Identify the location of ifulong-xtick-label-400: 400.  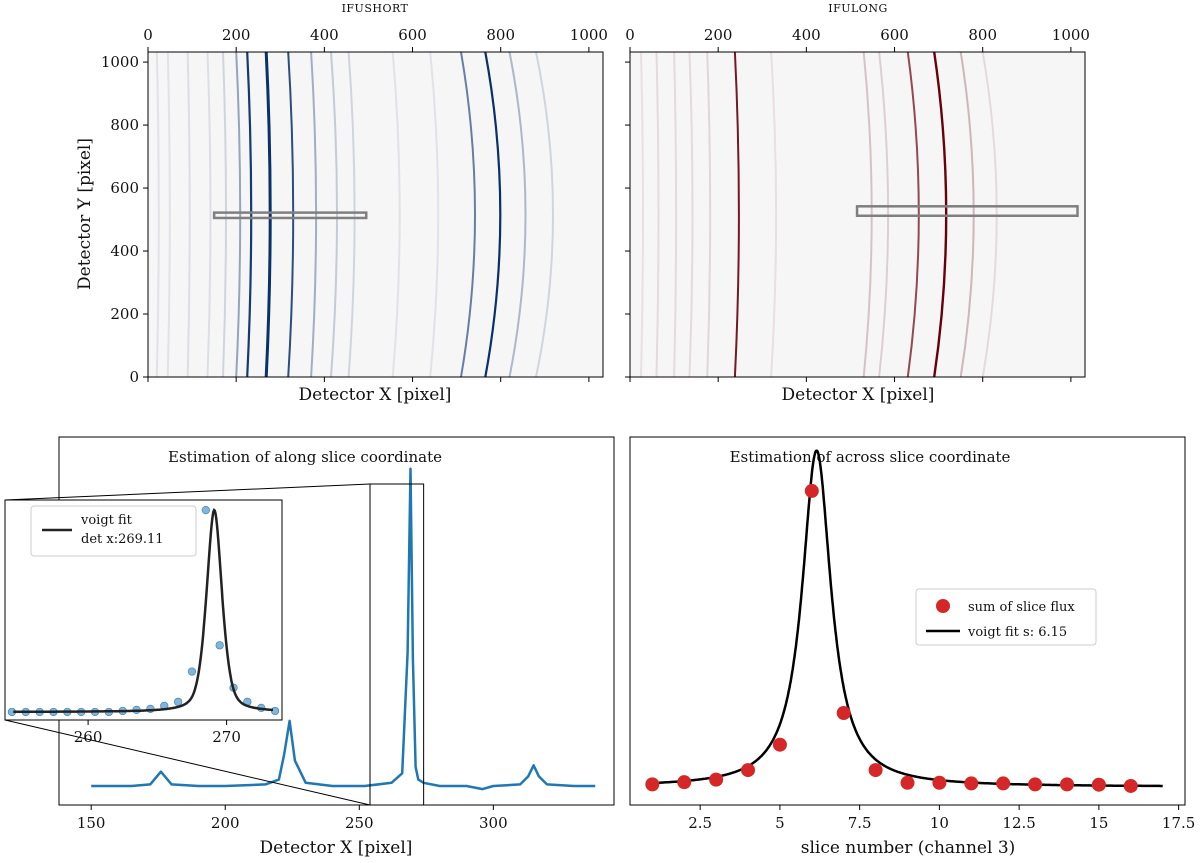
(806, 35).